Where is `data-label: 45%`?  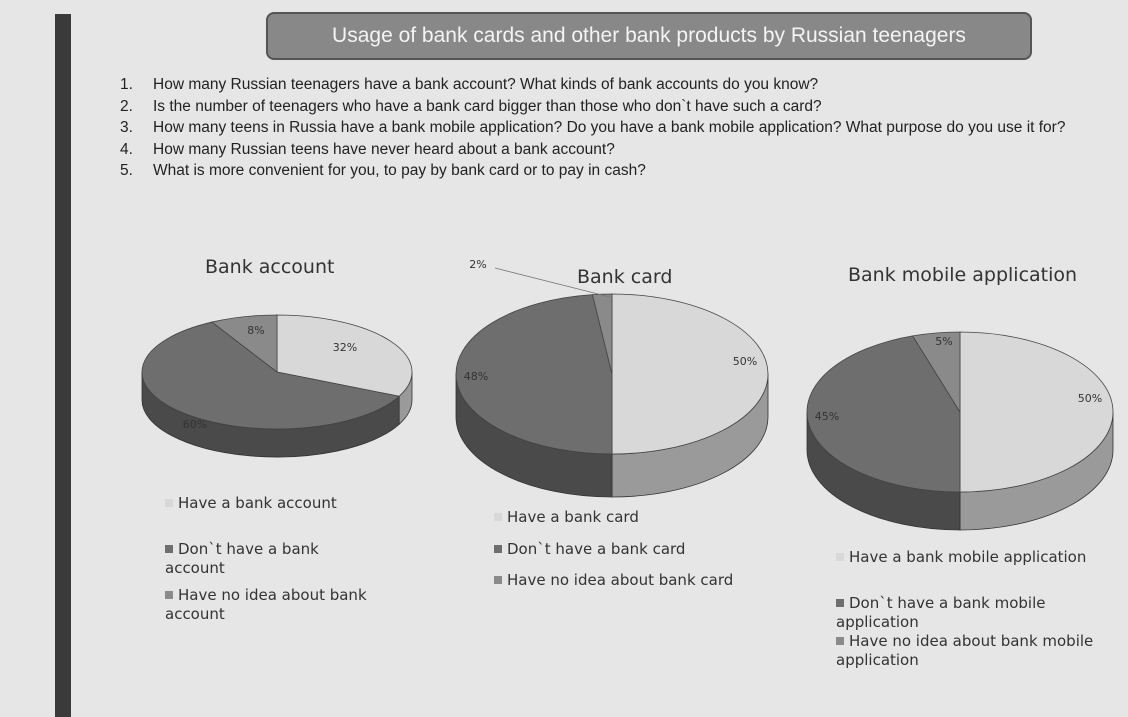
data-label: 45% is located at coordinates (827, 416).